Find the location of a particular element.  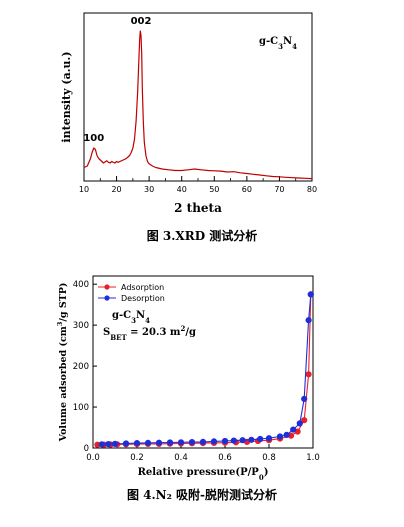

isotherm-x-tick-label: 1.0 is located at coordinates (313, 458).